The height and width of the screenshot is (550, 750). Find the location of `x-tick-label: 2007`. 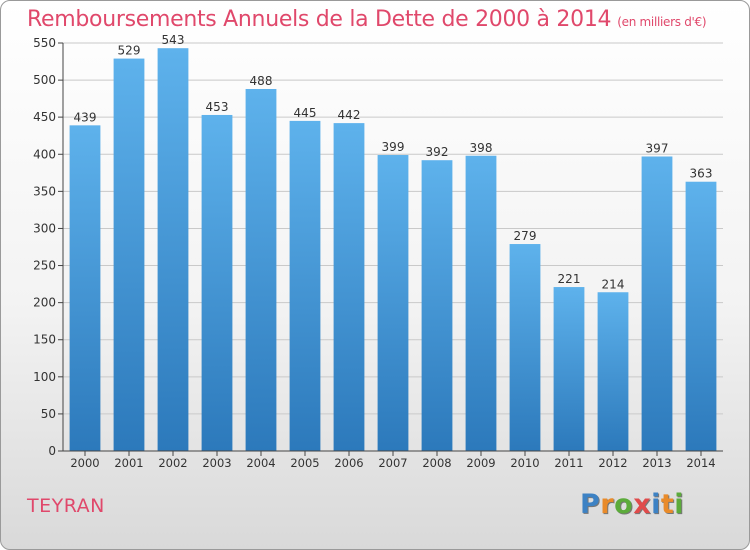

x-tick-label: 2007 is located at coordinates (392, 463).